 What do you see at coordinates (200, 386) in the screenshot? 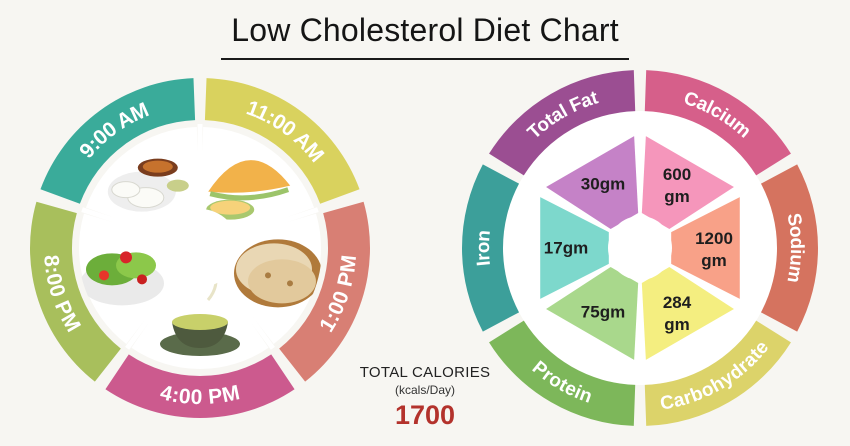
I see `meal-time-band-4-00-pm` at bounding box center [200, 386].